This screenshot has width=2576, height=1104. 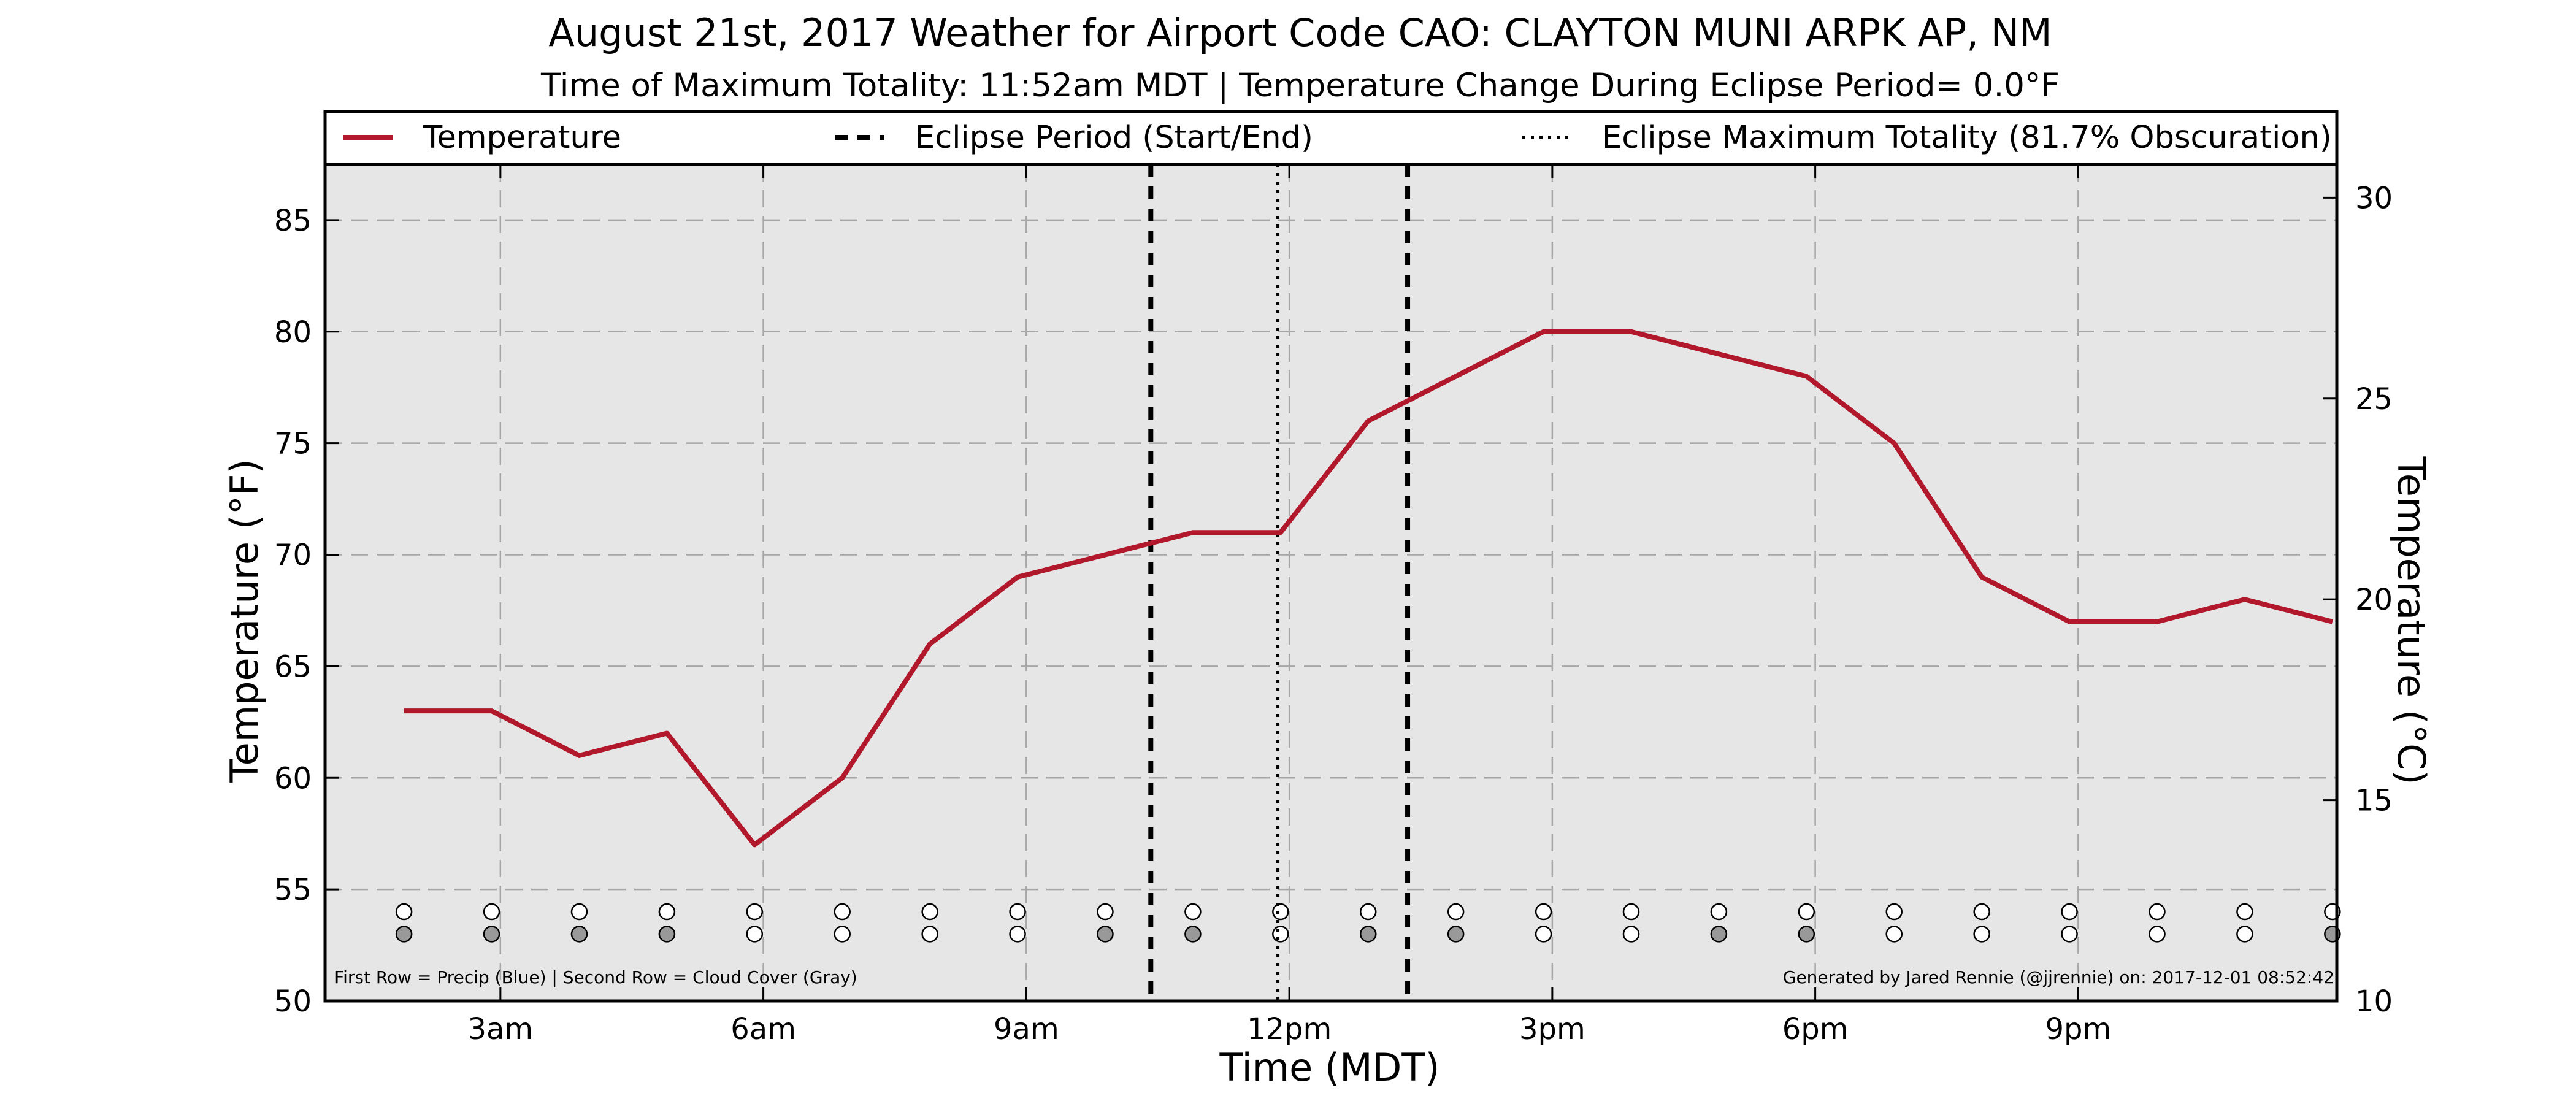 I want to click on y-tick-label: 75, so click(x=293, y=444).